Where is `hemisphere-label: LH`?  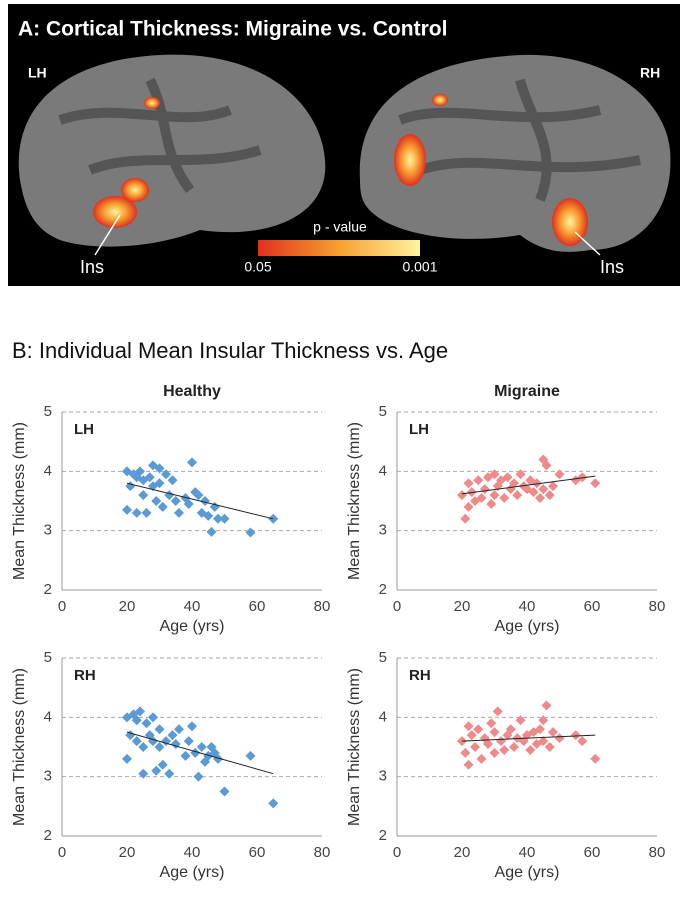 hemisphere-label: LH is located at coordinates (37, 73).